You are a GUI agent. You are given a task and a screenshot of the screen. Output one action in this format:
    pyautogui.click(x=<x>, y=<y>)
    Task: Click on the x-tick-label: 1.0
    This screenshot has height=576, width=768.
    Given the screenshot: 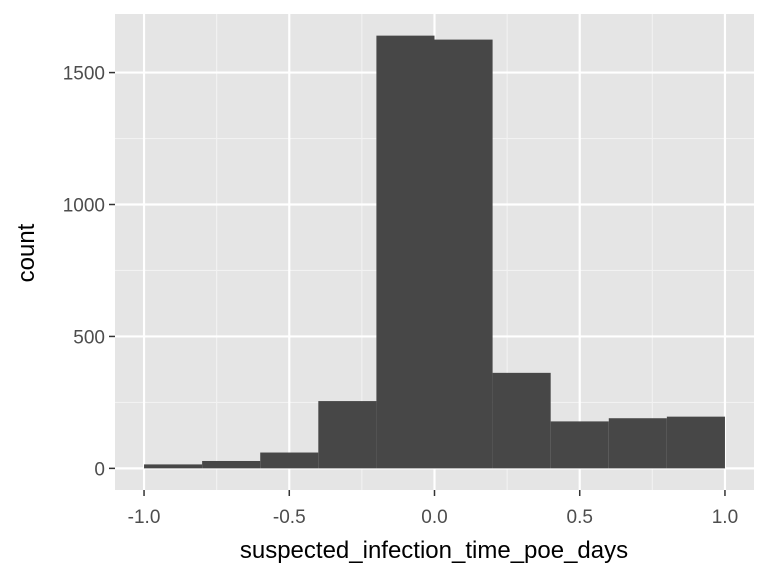 What is the action you would take?
    pyautogui.click(x=725, y=517)
    